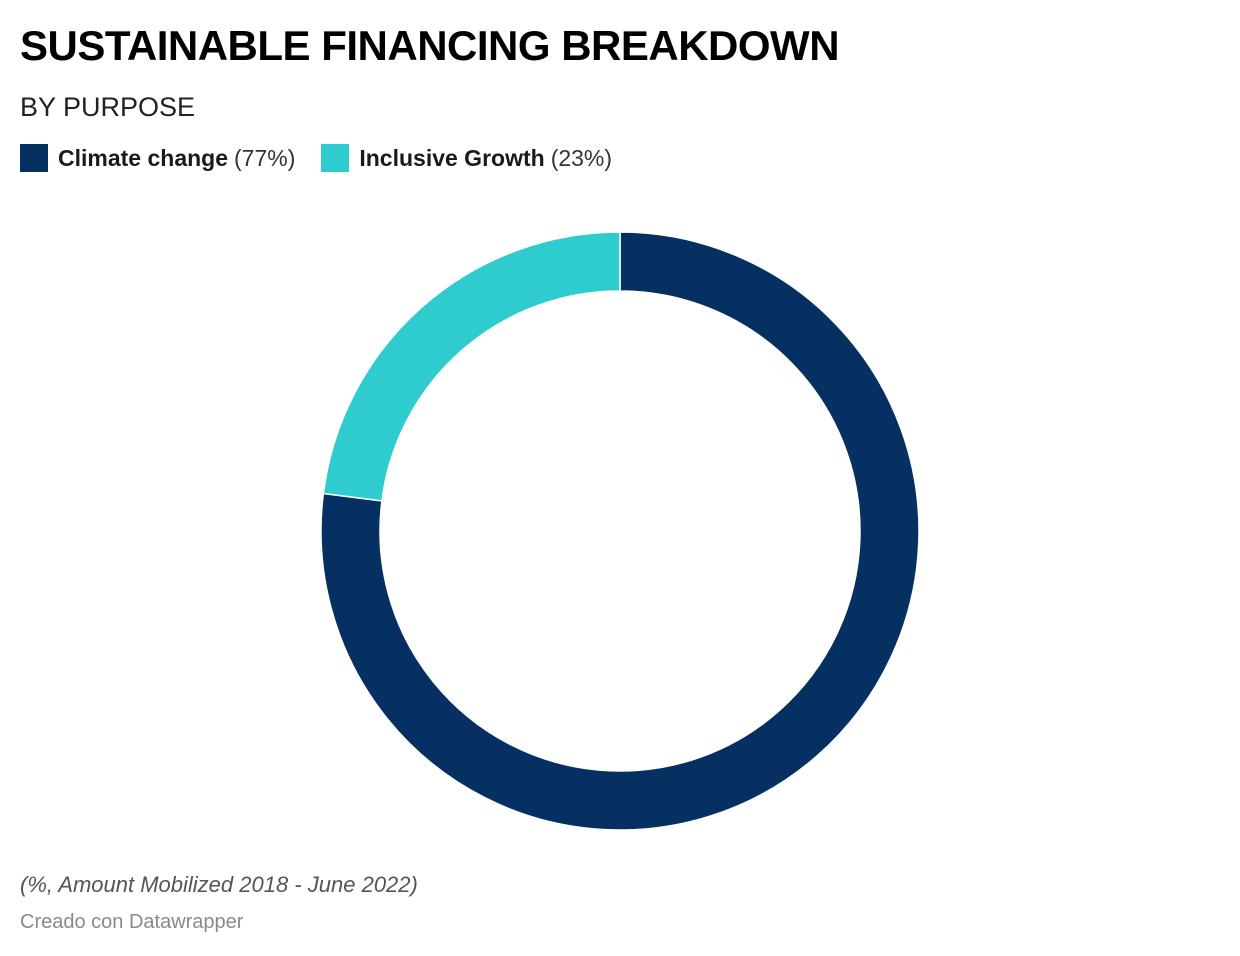  What do you see at coordinates (581, 157) in the screenshot?
I see `legend-value-inclusive-growth: (23%)` at bounding box center [581, 157].